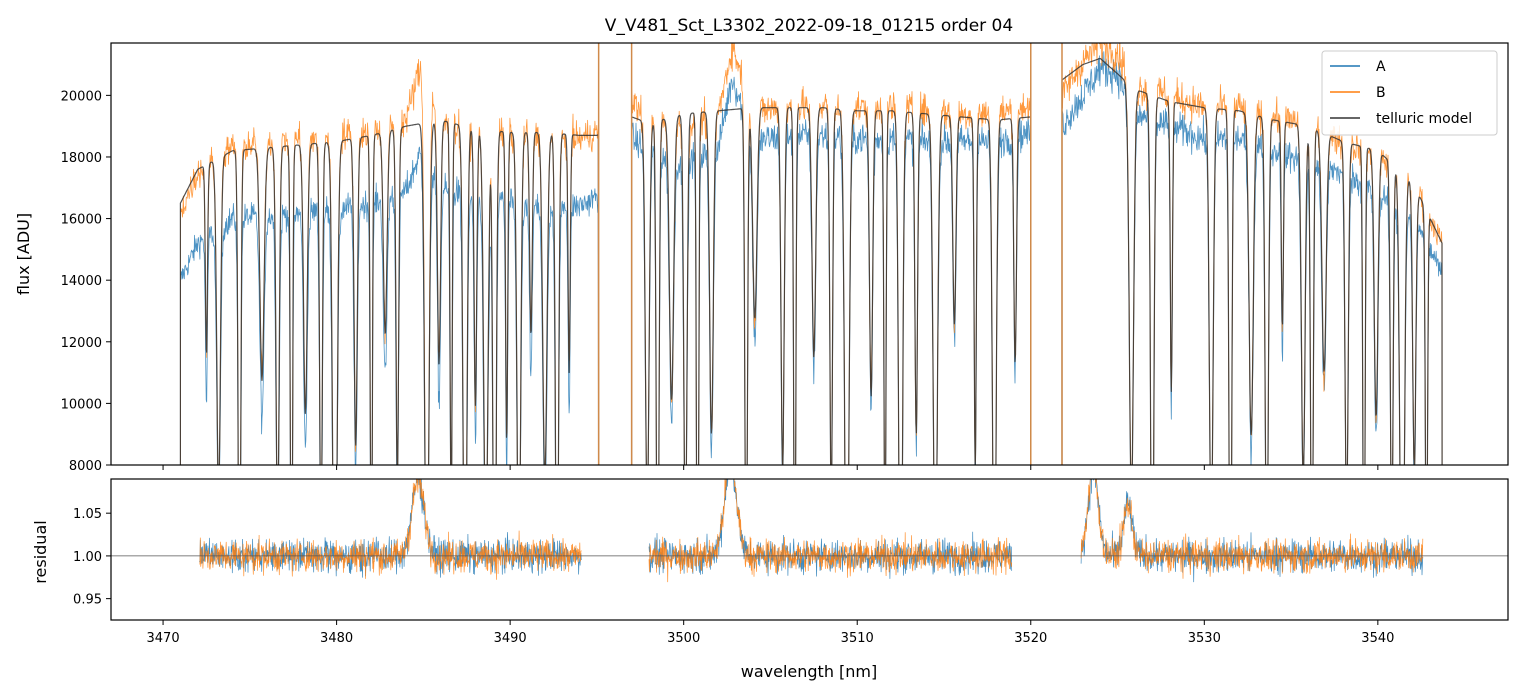 This screenshot has height=696, width=1520. Describe the element at coordinates (87, 557) in the screenshot. I see `residual-y-tick-label: 1.00` at that location.